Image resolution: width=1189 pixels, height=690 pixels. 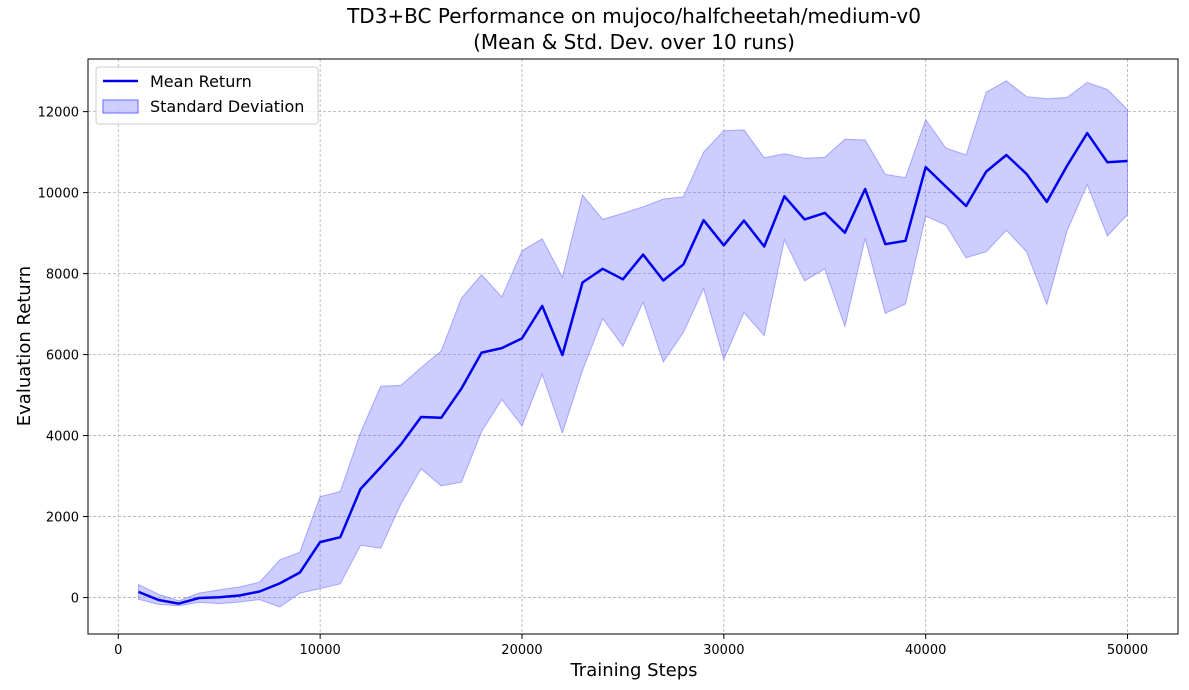 I want to click on y-tick-label: 8000, so click(x=62, y=275).